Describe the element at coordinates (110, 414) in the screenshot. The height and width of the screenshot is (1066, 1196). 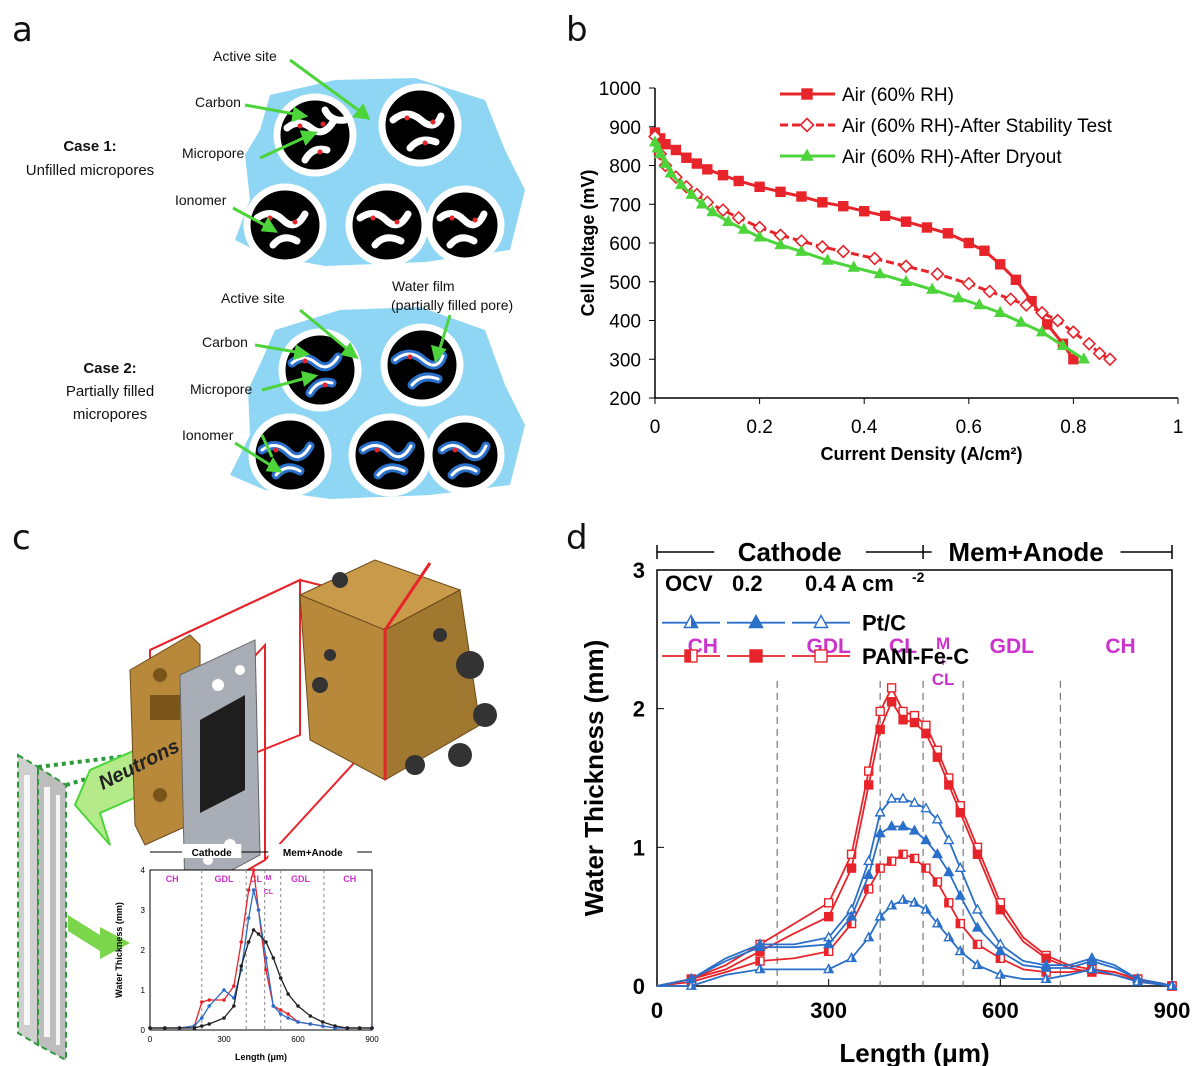
I see `case2-subtitle-line2: micropores` at that location.